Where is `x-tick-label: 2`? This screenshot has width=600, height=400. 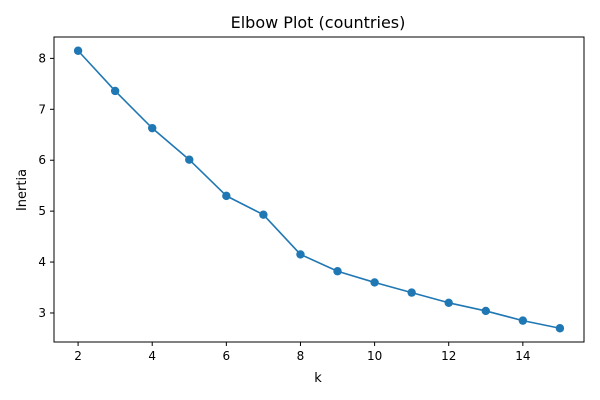
x-tick-label: 2 is located at coordinates (78, 356).